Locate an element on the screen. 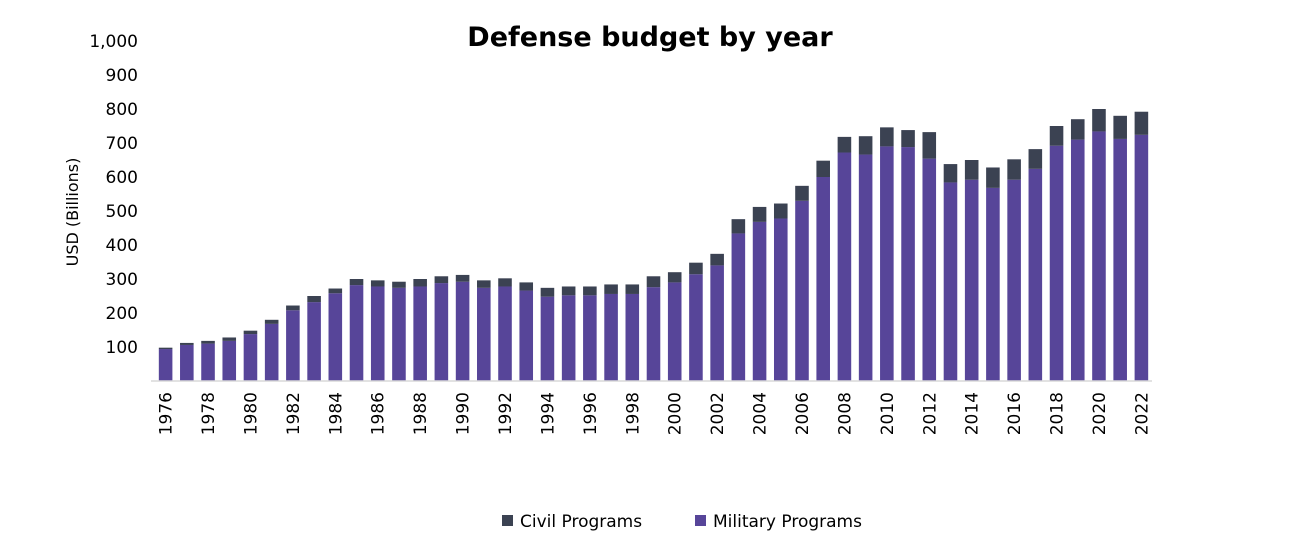 Image resolution: width=1300 pixels, height=553 pixels. bar-military-1991 is located at coordinates (484, 334).